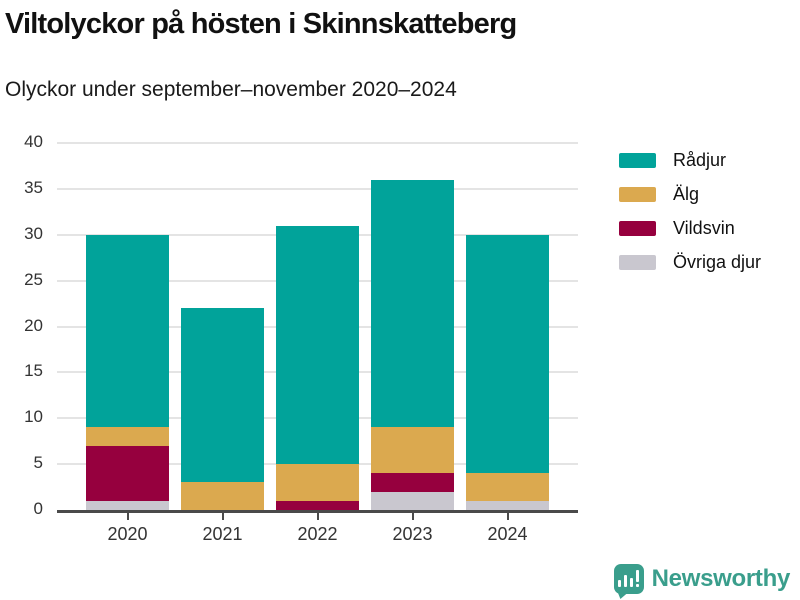  I want to click on logo-exclamation-glyph, so click(637, 578).